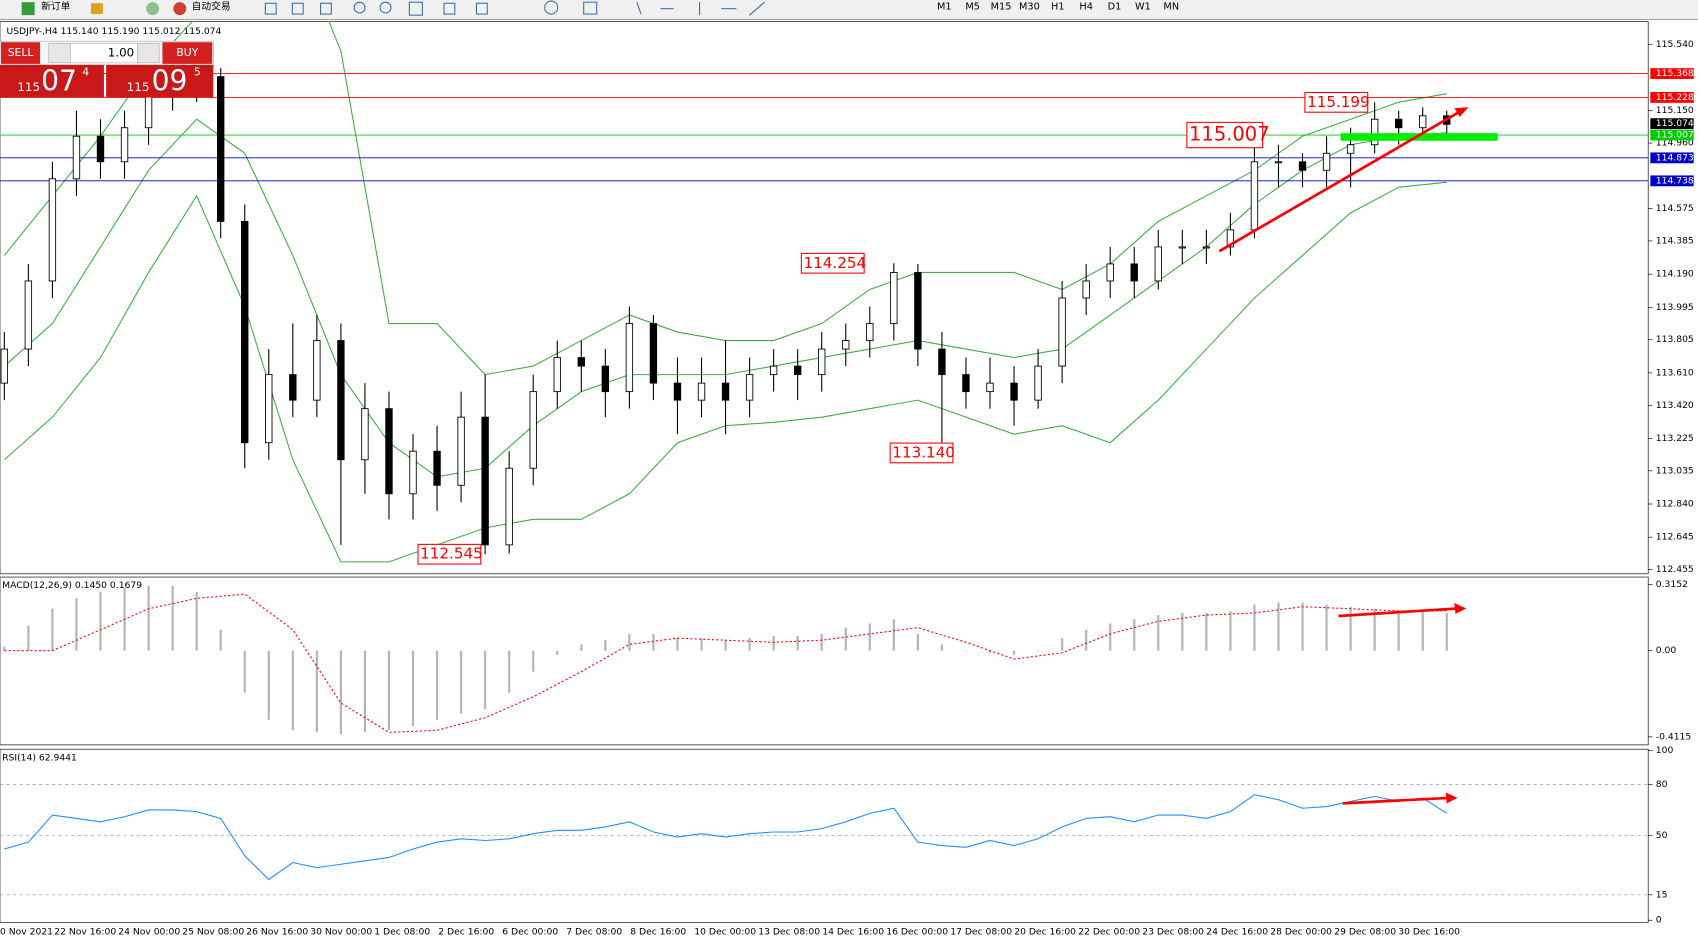 Image resolution: width=1698 pixels, height=943 pixels. I want to click on zoom-out, so click(385, 7).